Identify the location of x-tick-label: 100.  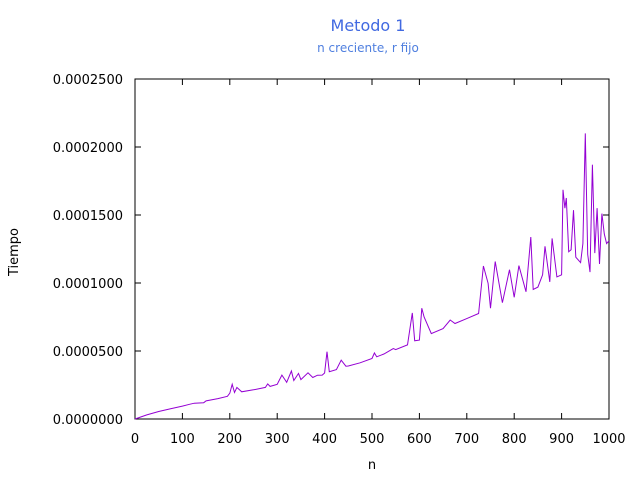
(182, 439).